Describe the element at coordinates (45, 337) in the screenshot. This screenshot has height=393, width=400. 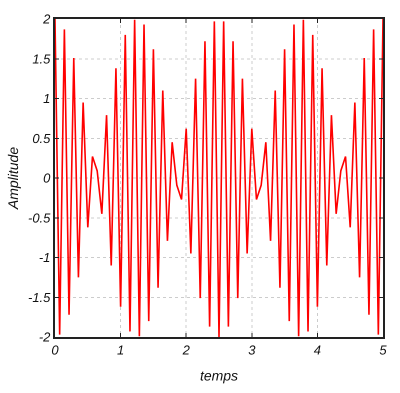
I see `y-tick-label: -2` at that location.